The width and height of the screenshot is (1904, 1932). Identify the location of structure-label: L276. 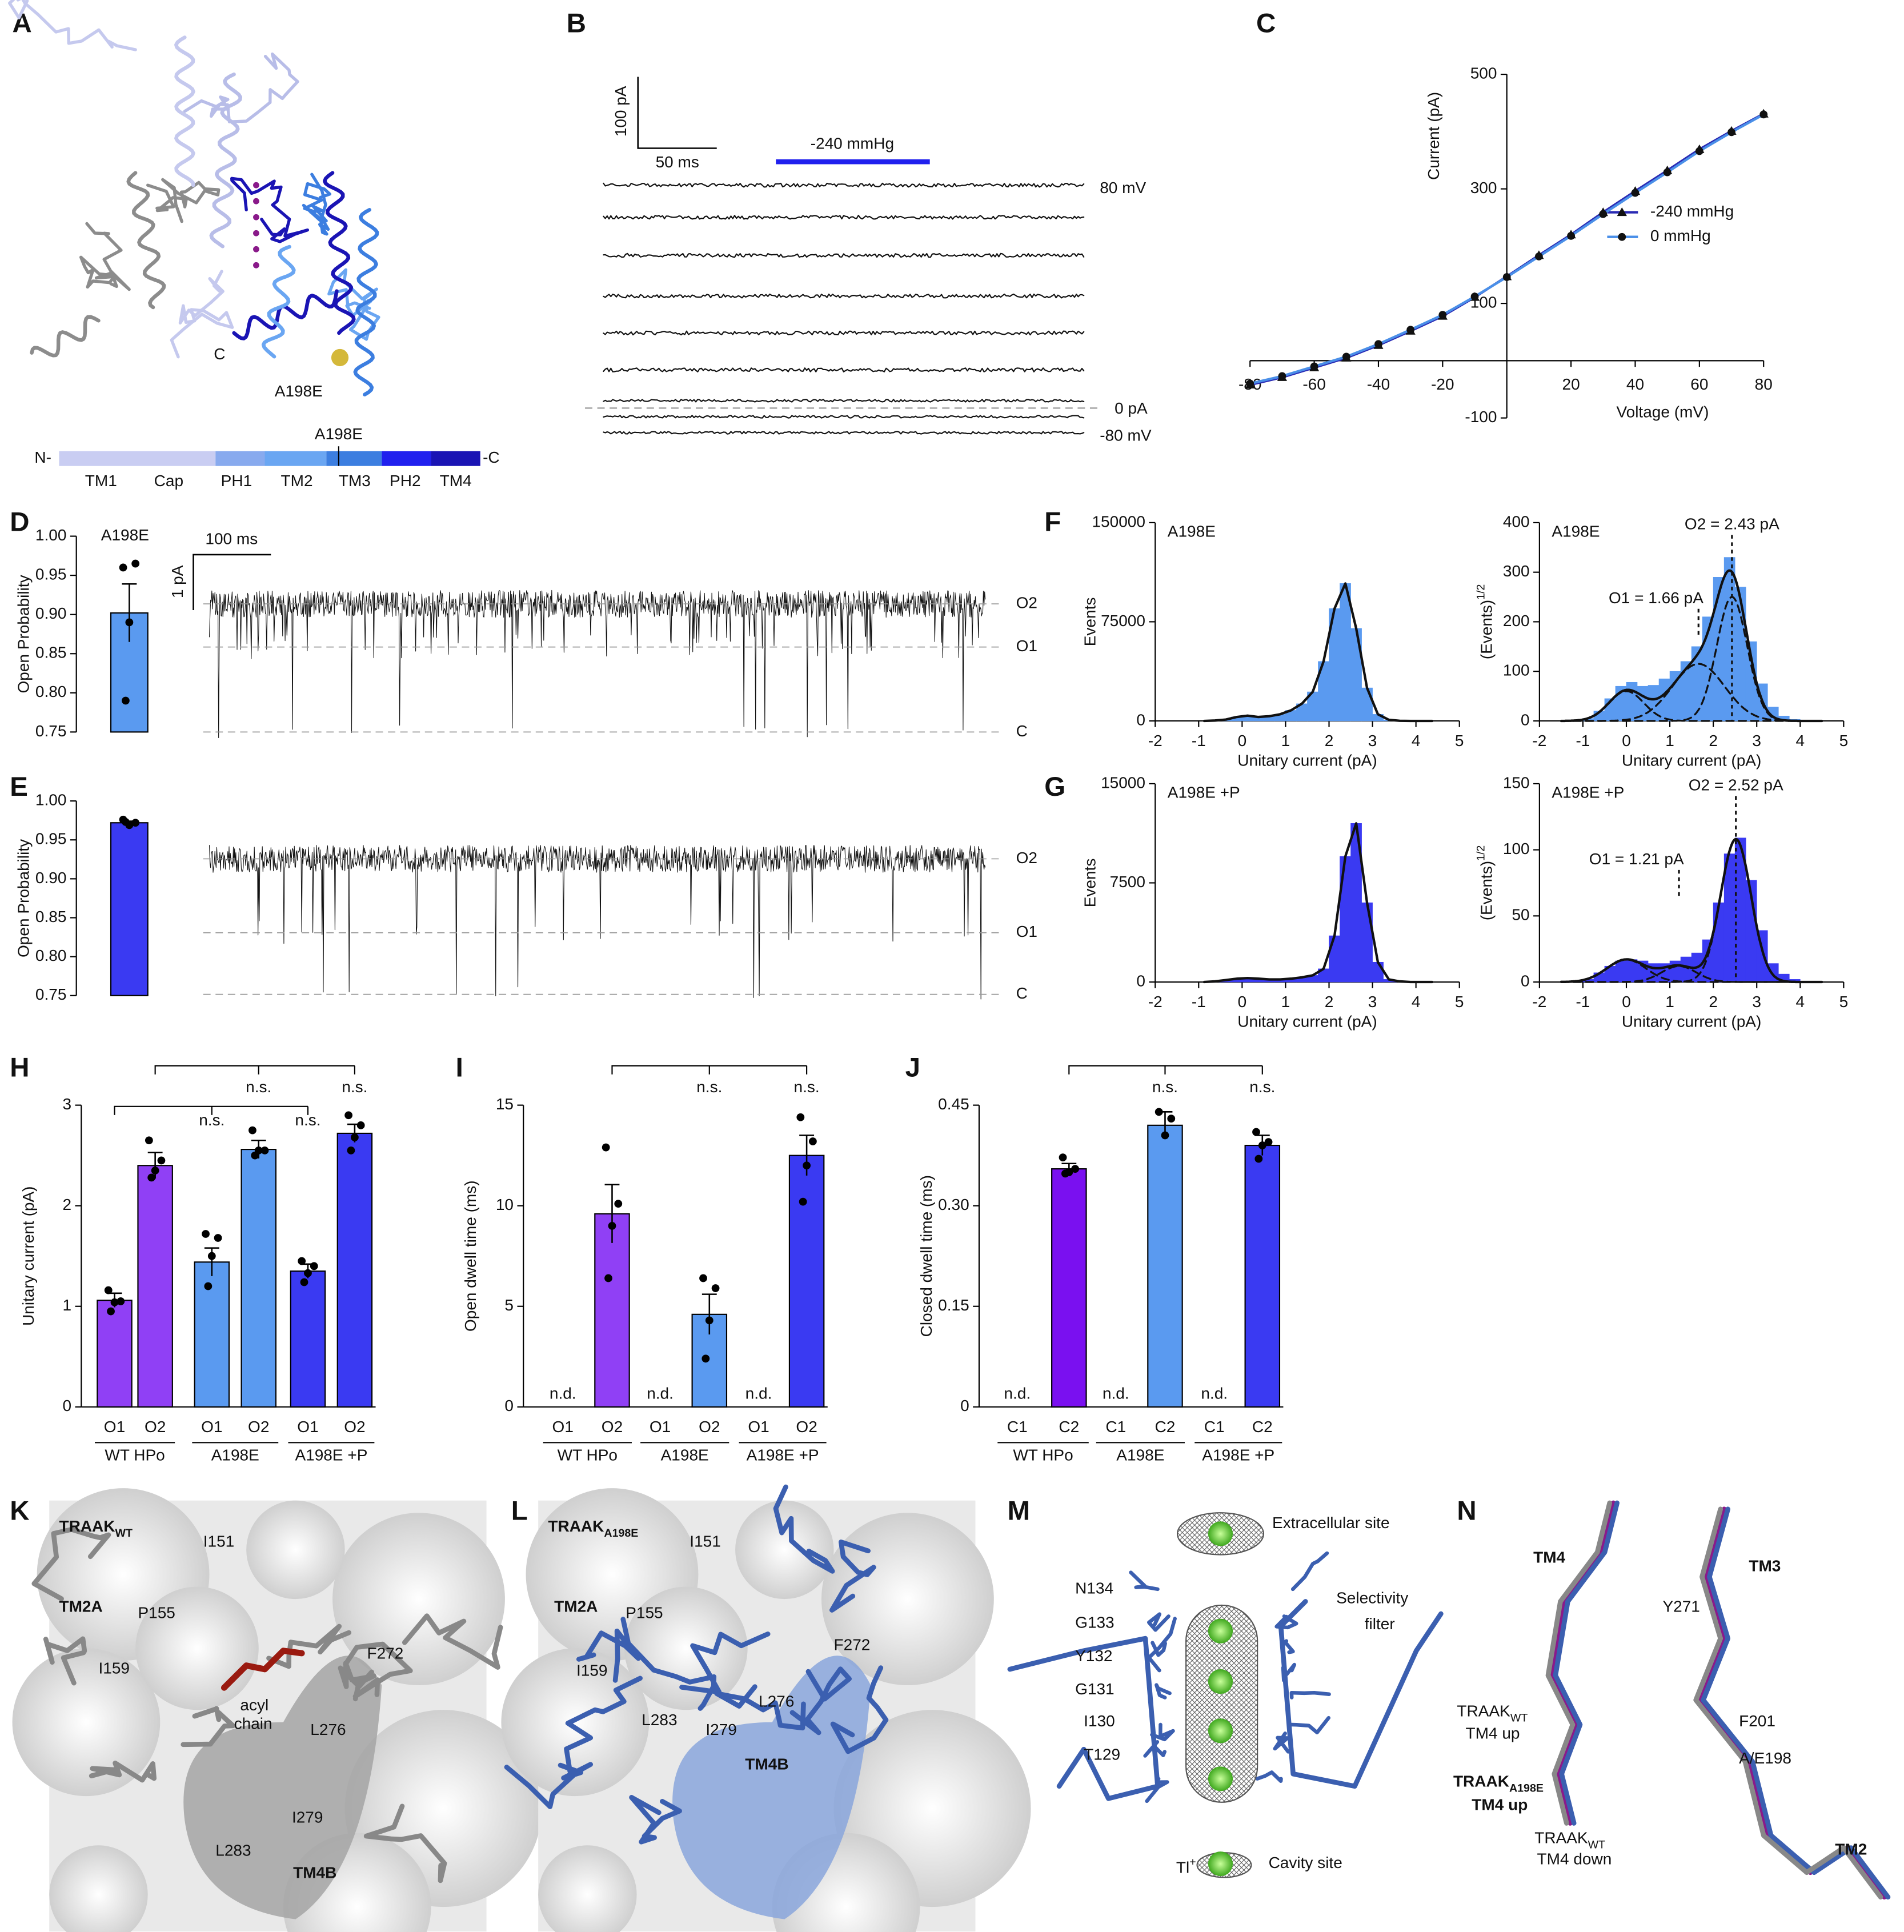
(328, 1729).